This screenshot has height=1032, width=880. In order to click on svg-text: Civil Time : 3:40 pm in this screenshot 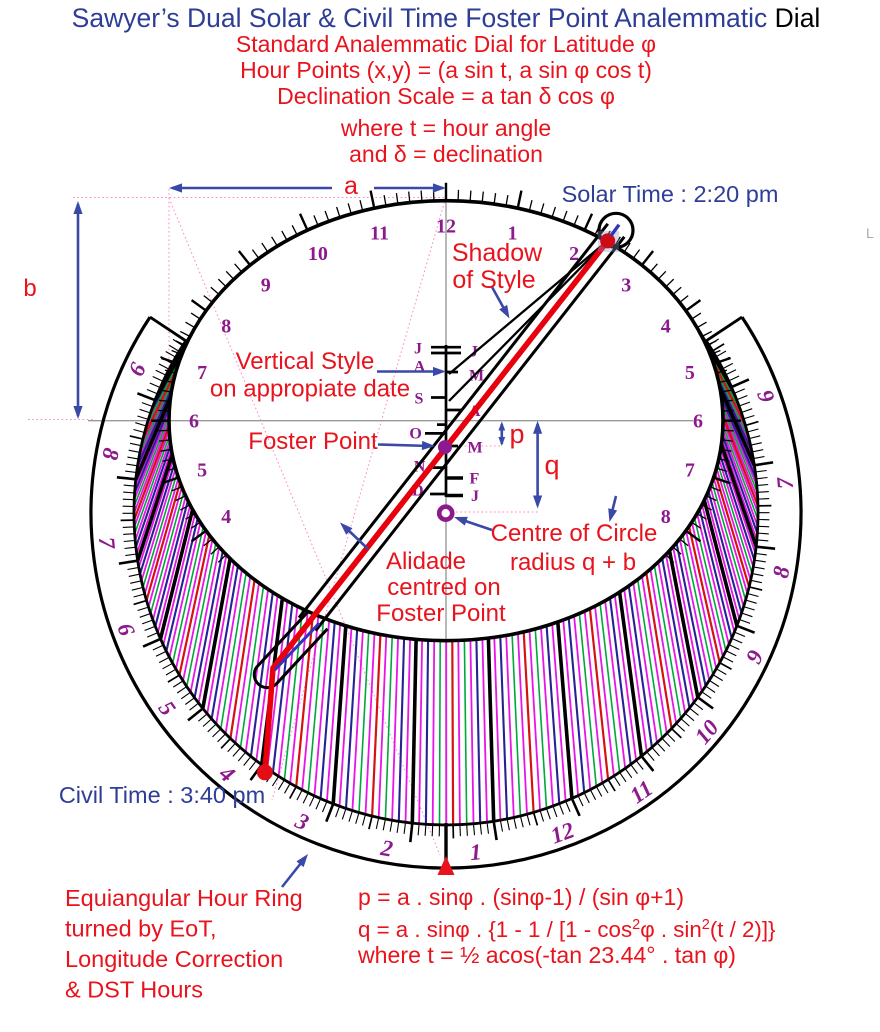, I will do `click(162, 795)`.